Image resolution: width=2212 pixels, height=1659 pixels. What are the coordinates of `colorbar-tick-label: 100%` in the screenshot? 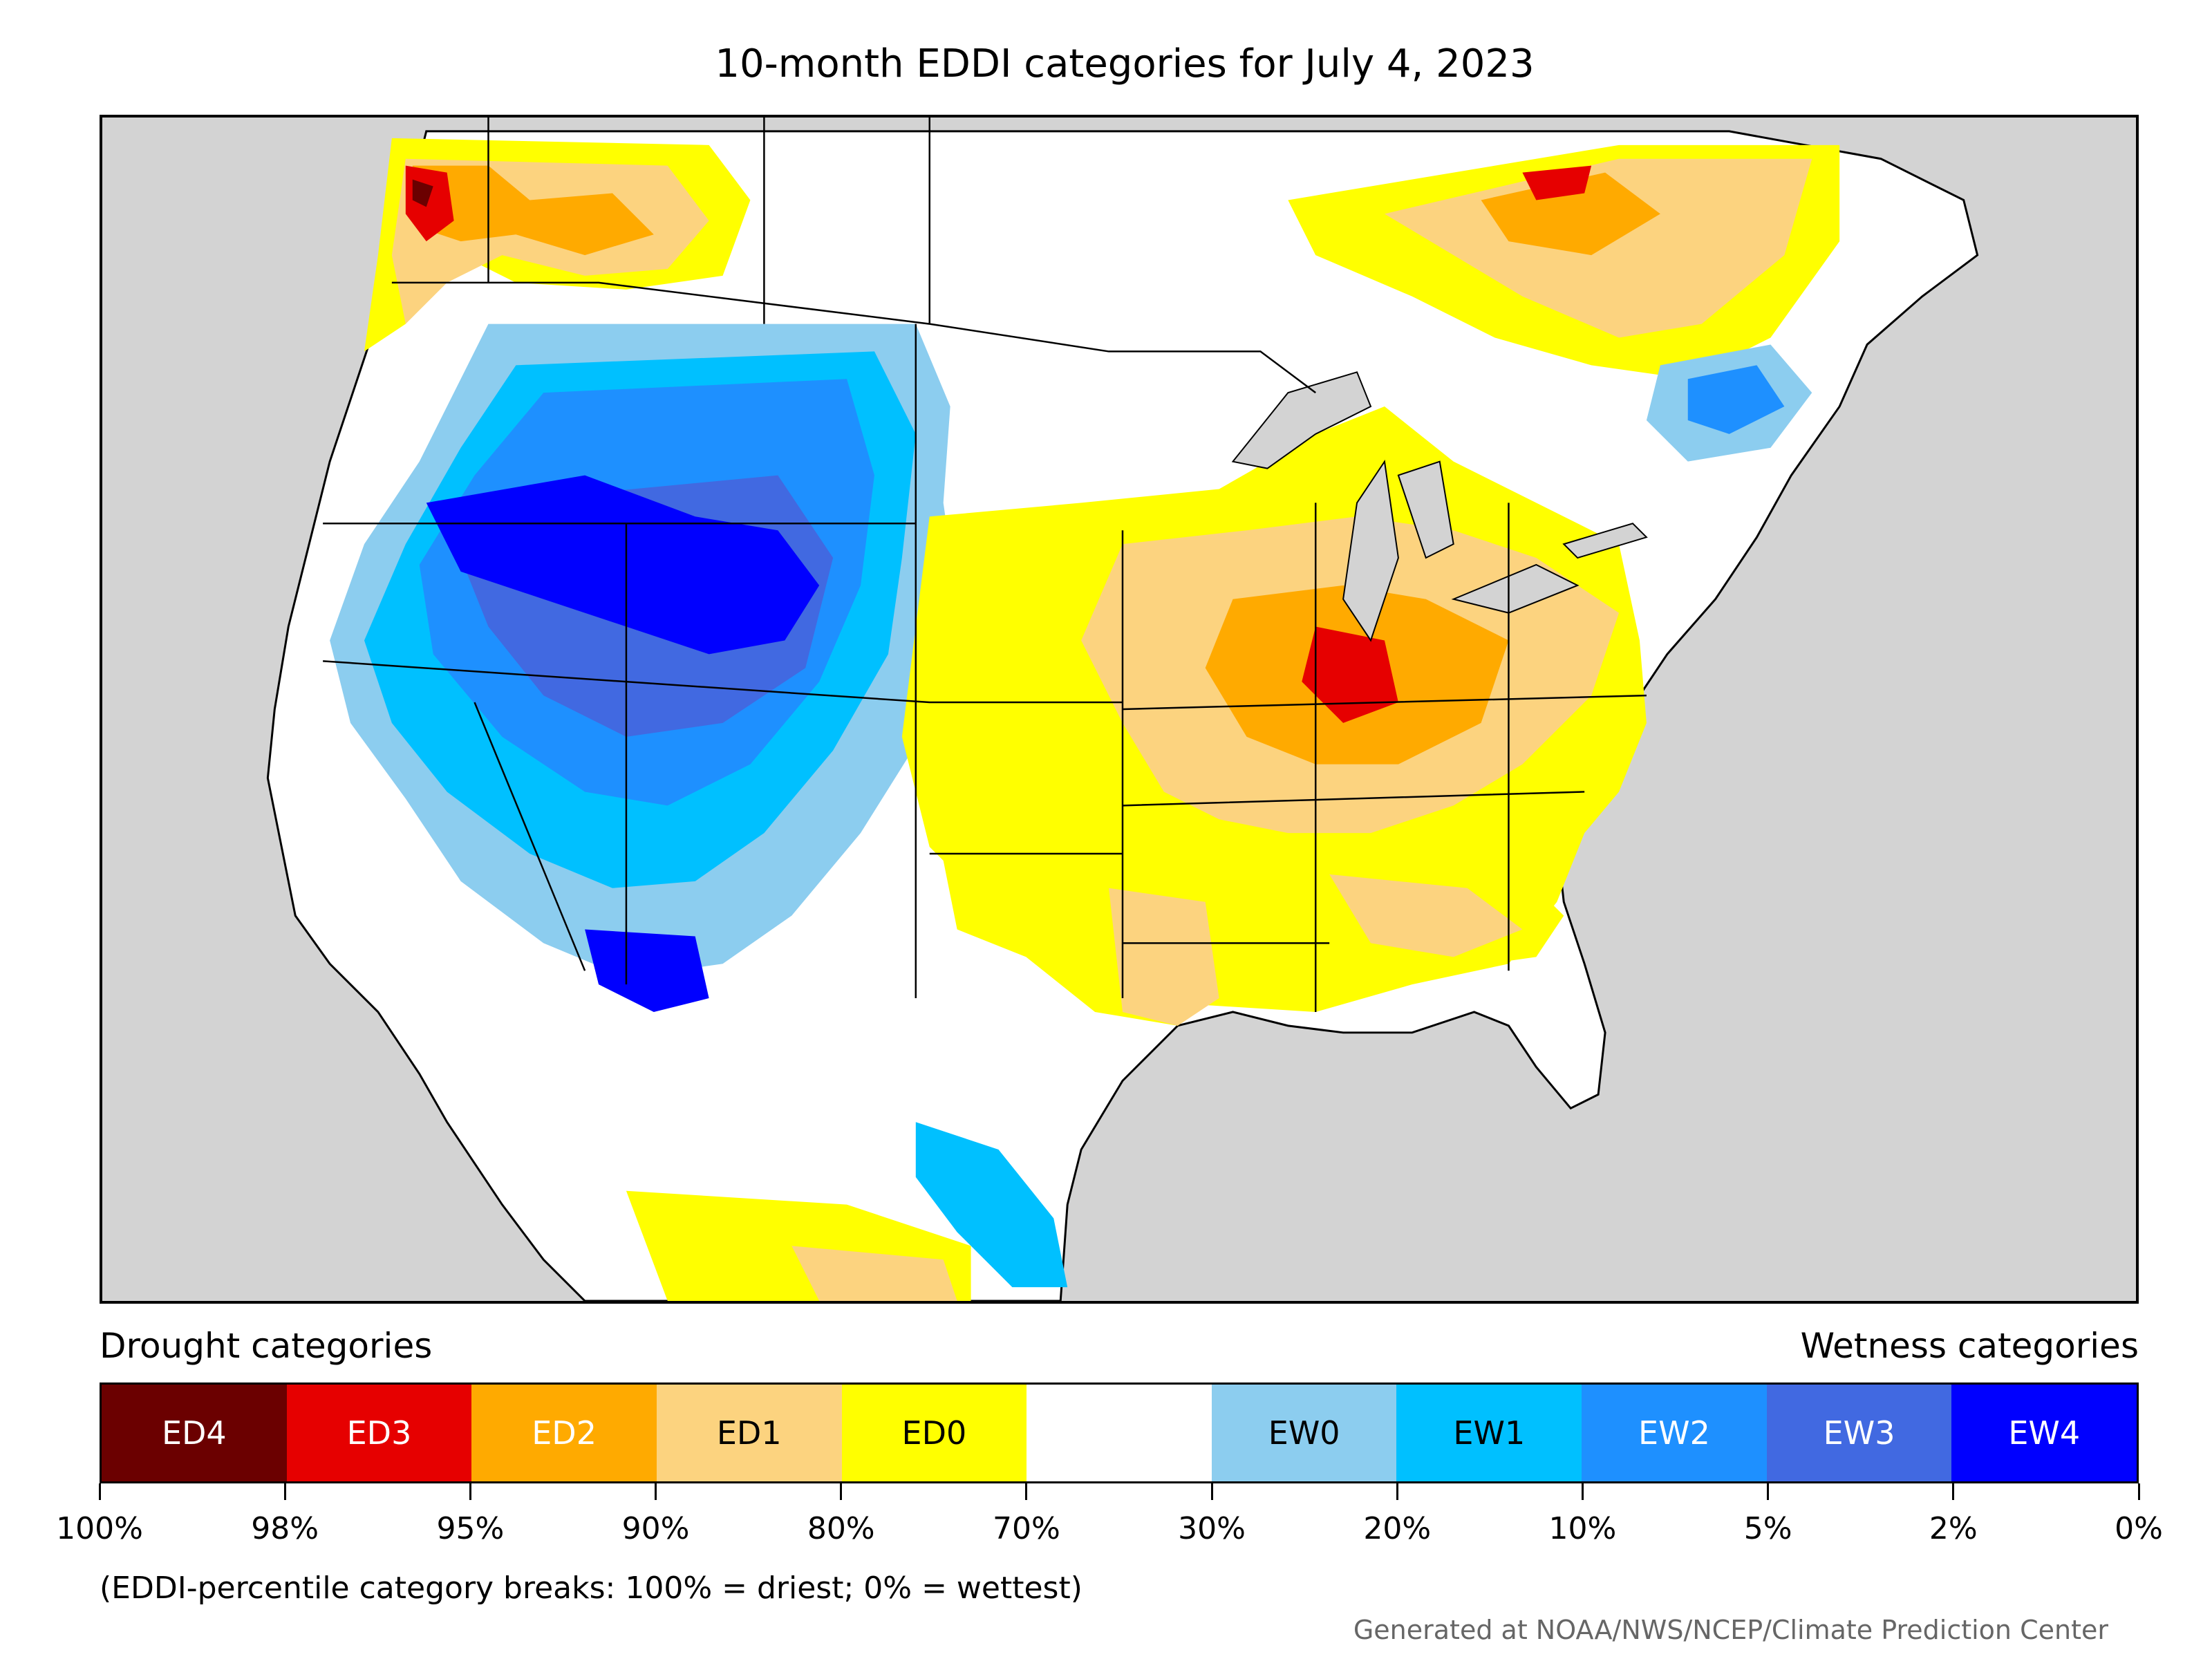 It's located at (99, 1529).